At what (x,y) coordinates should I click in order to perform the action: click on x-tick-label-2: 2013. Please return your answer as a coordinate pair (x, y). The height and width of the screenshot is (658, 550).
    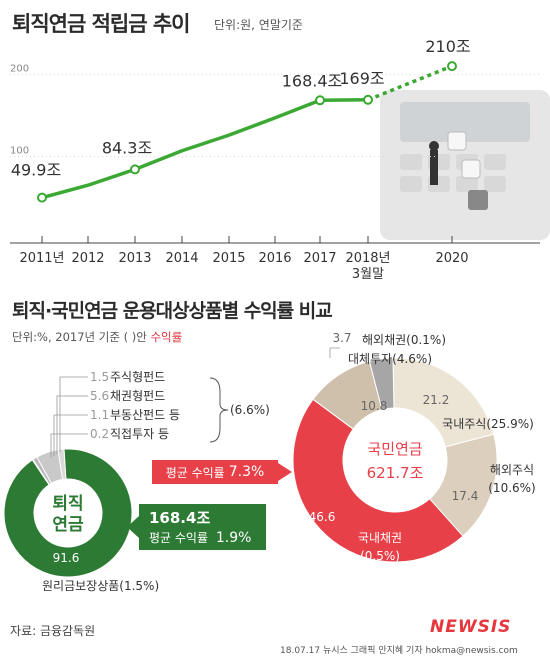
    Looking at the image, I should click on (134, 258).